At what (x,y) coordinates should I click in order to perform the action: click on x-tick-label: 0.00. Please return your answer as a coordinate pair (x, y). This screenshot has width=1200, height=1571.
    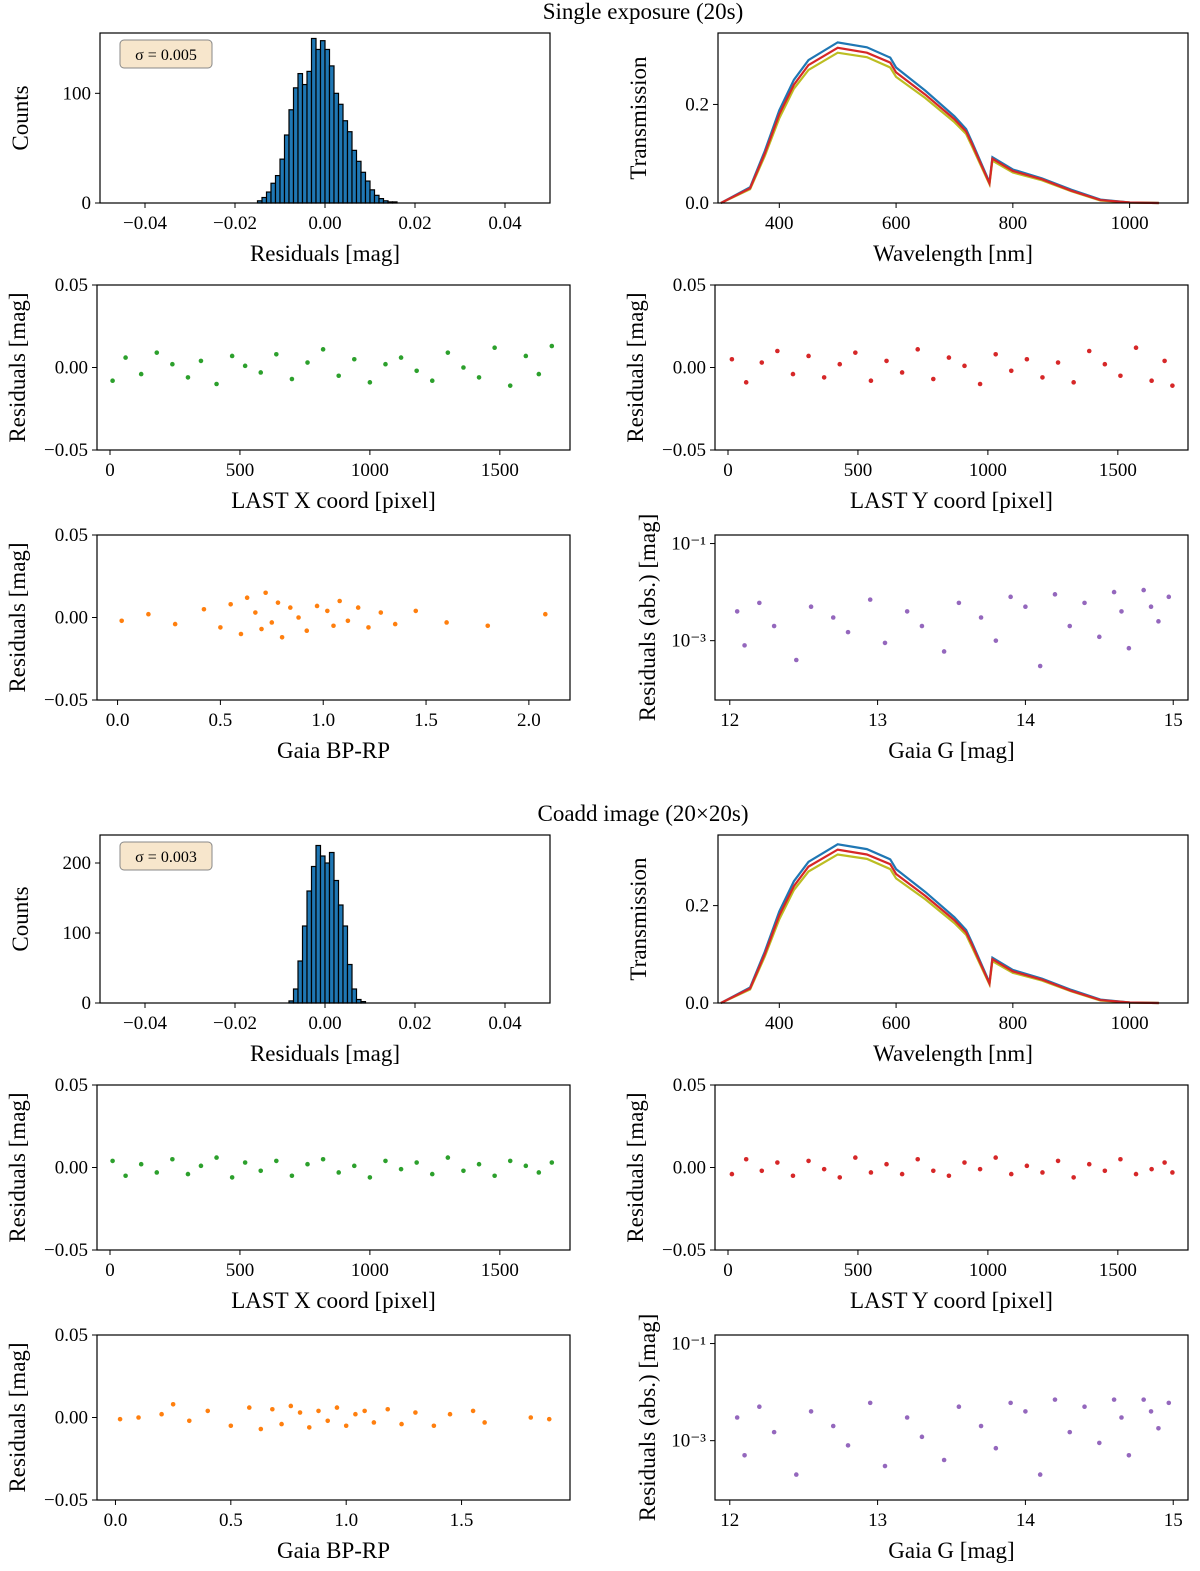
    Looking at the image, I should click on (324, 223).